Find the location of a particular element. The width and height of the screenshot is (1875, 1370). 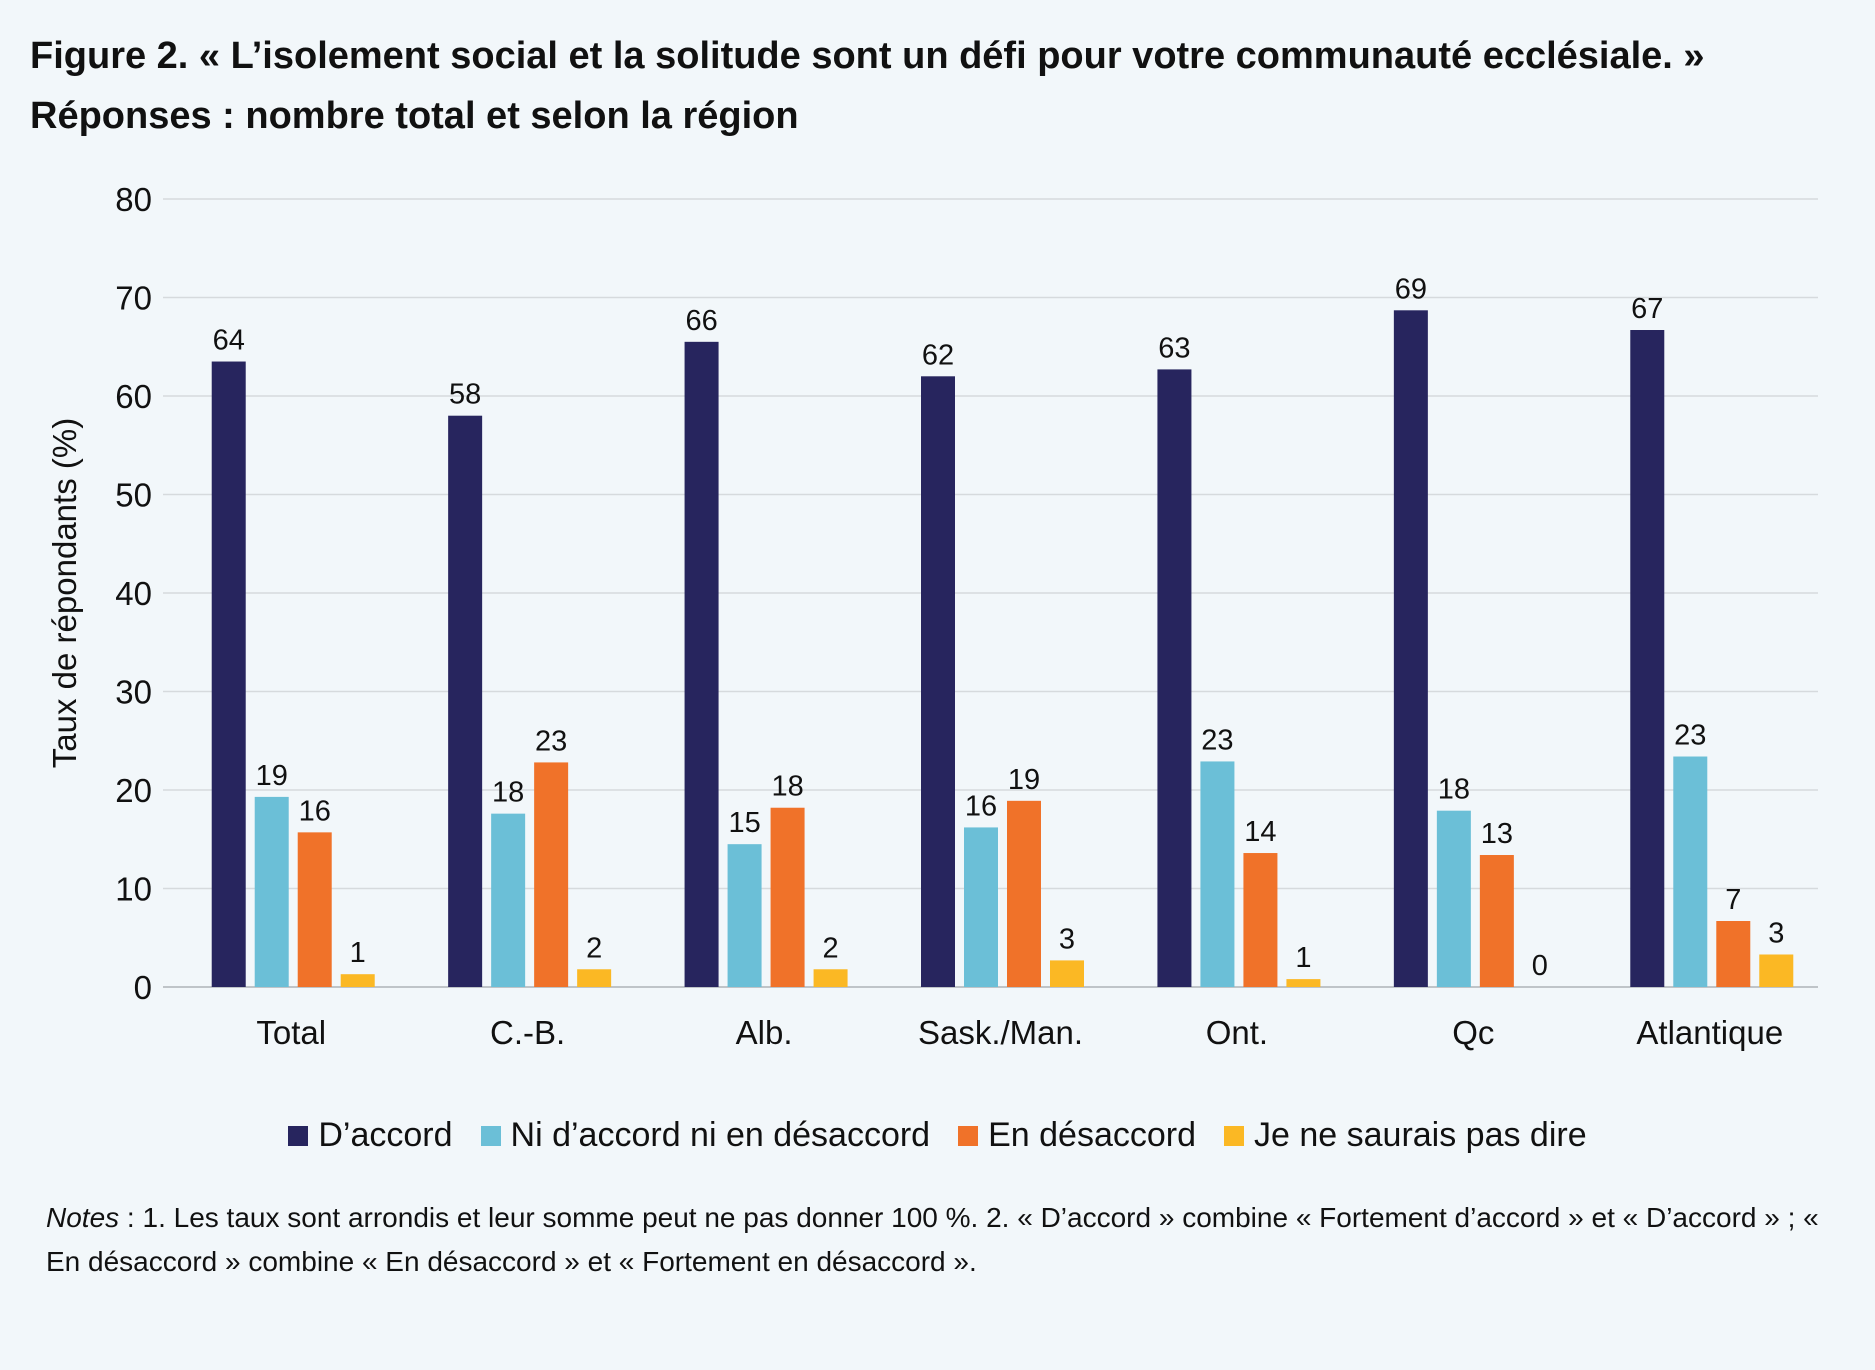

y-tick-label: 40 is located at coordinates (133, 593).